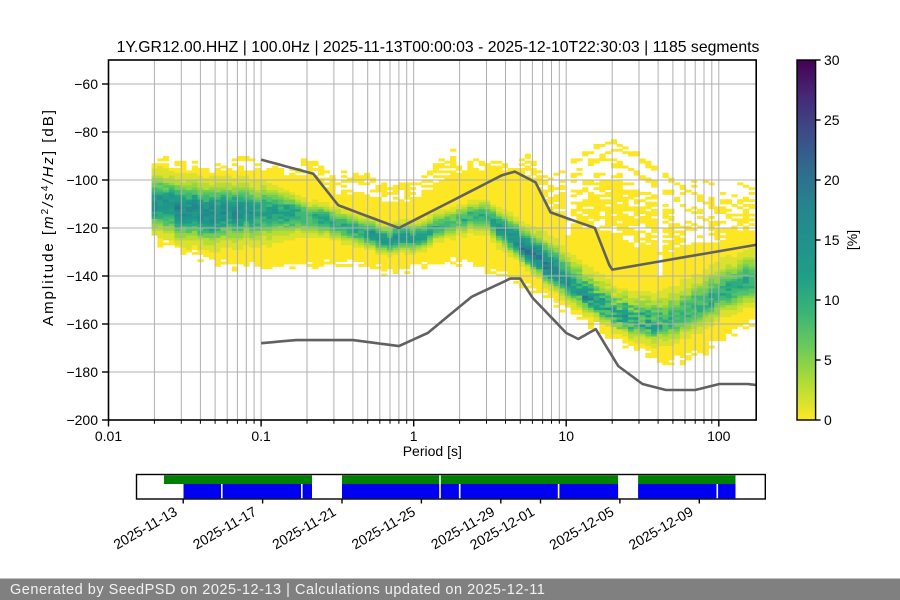 The width and height of the screenshot is (900, 600). What do you see at coordinates (432, 451) in the screenshot?
I see `svg-text: Period [s]` at bounding box center [432, 451].